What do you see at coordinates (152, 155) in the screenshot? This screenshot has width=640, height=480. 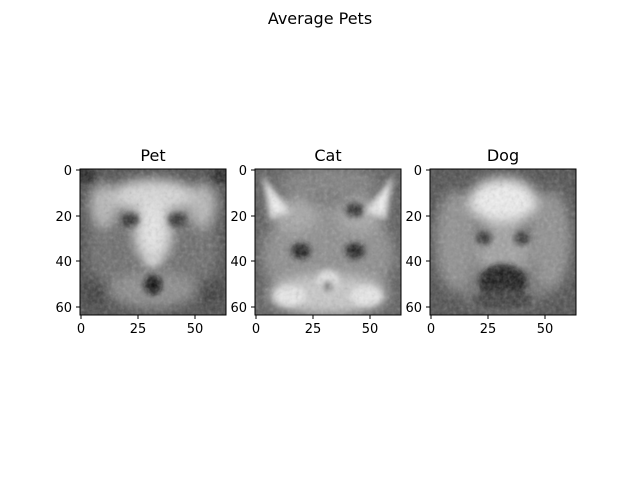 I see `subplot-title-pet: Pet` at bounding box center [152, 155].